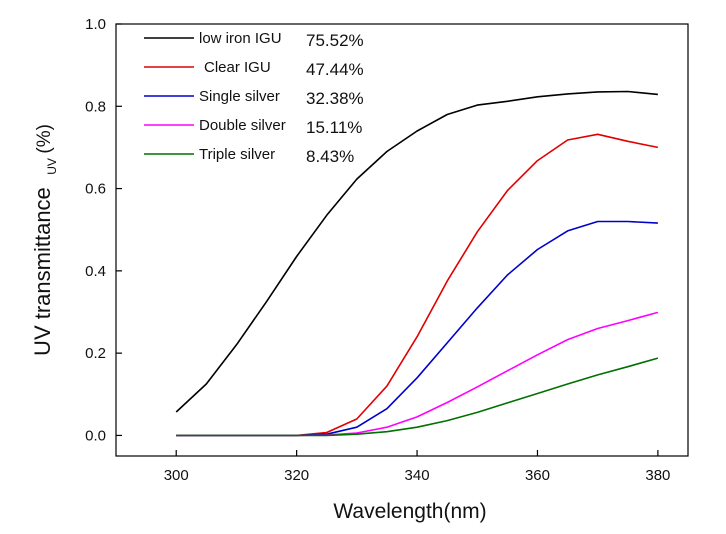  Describe the element at coordinates (417, 475) in the screenshot. I see `x-tick-label: 340` at that location.